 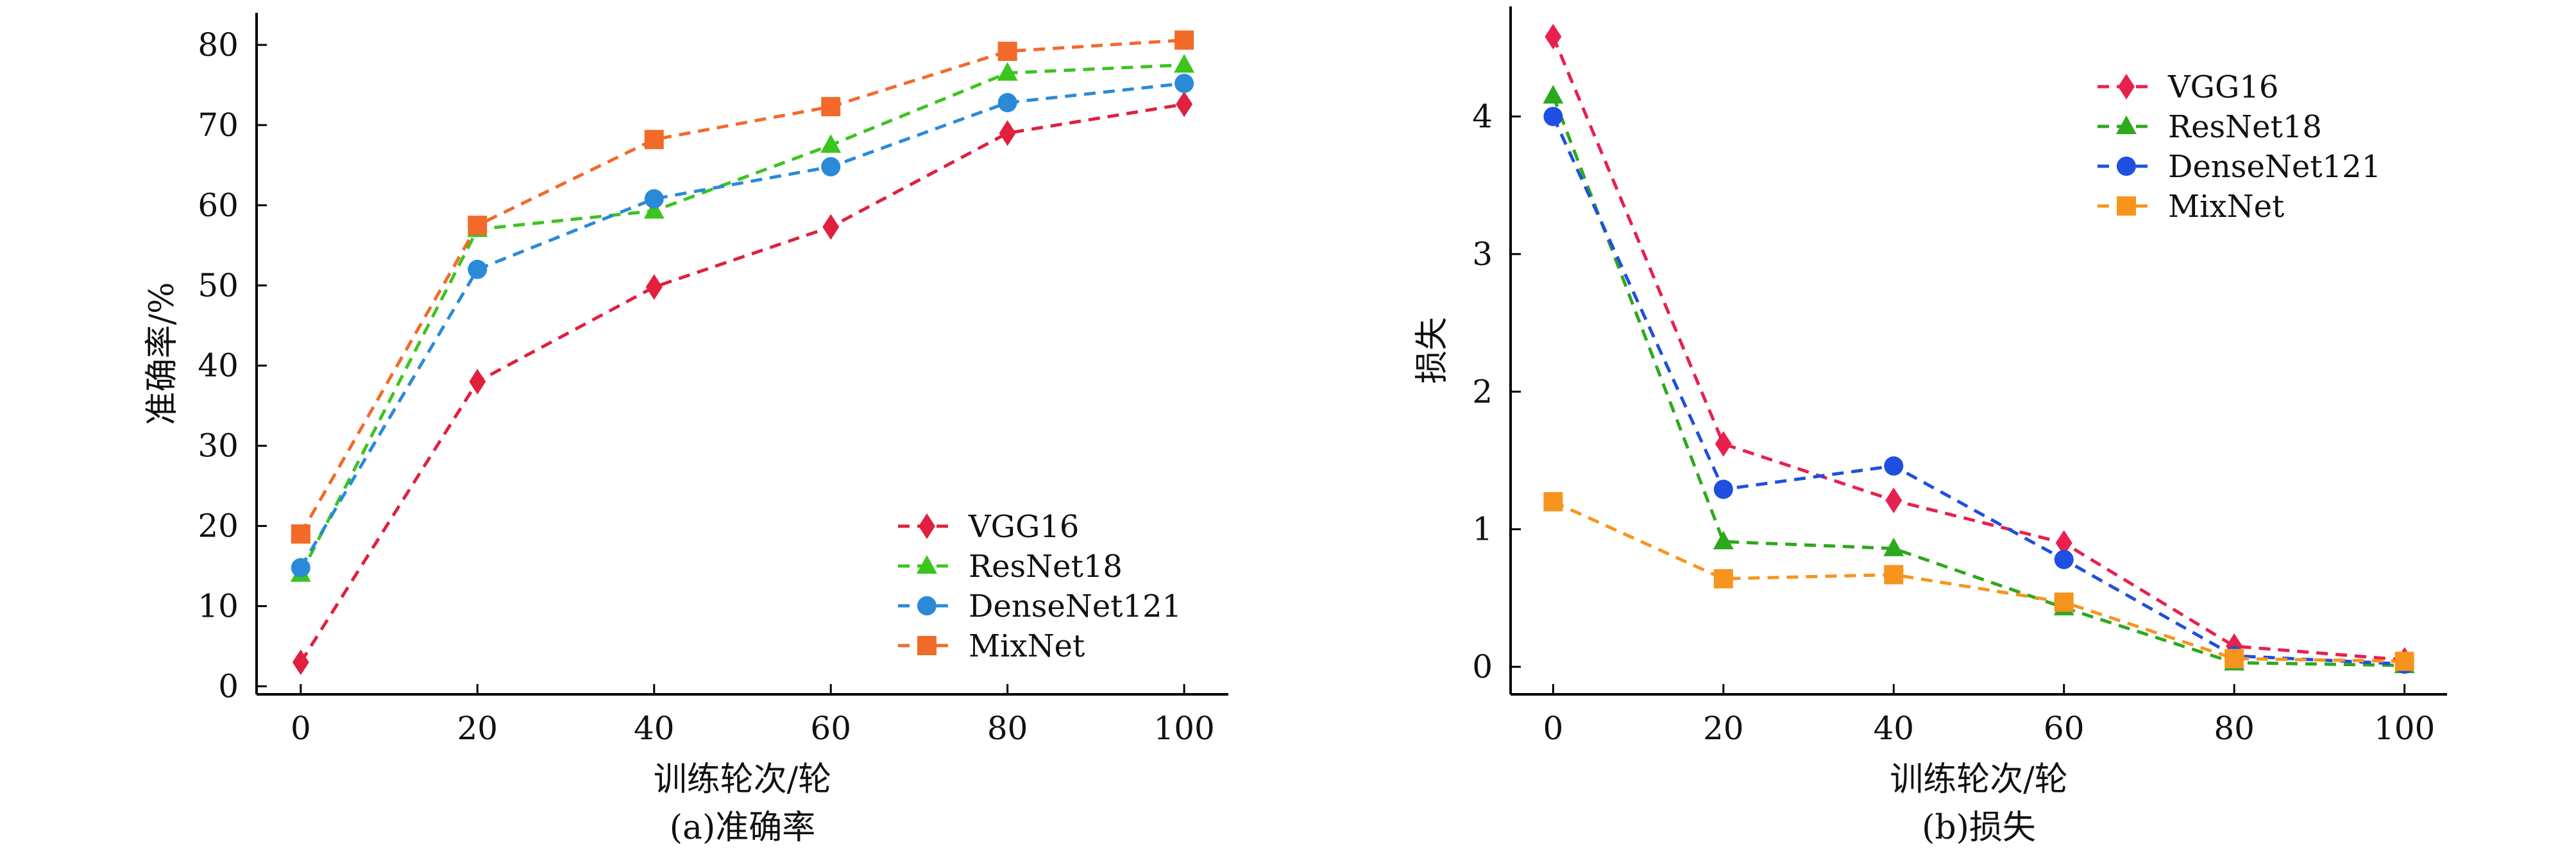 What do you see at coordinates (2126, 166) in the screenshot?
I see `loss-legend-densenet121-marker` at bounding box center [2126, 166].